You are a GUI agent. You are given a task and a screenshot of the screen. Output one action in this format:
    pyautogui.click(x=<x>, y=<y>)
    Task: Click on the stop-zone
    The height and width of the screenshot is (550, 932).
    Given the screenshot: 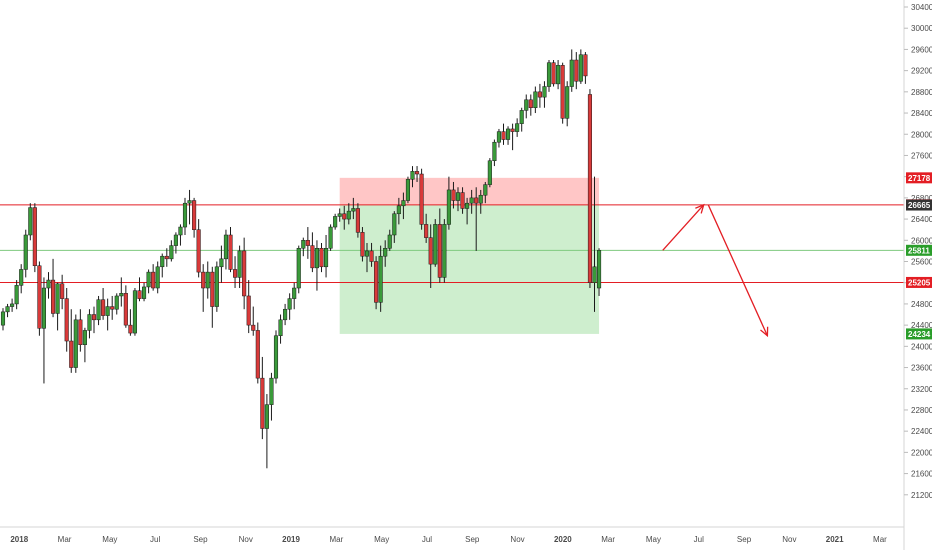 What is the action you would take?
    pyautogui.click(x=469, y=191)
    